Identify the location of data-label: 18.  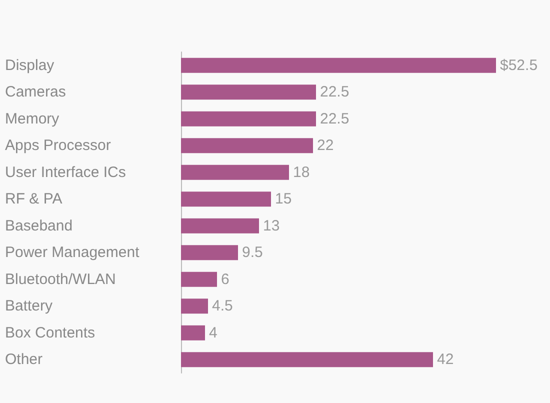
(301, 172).